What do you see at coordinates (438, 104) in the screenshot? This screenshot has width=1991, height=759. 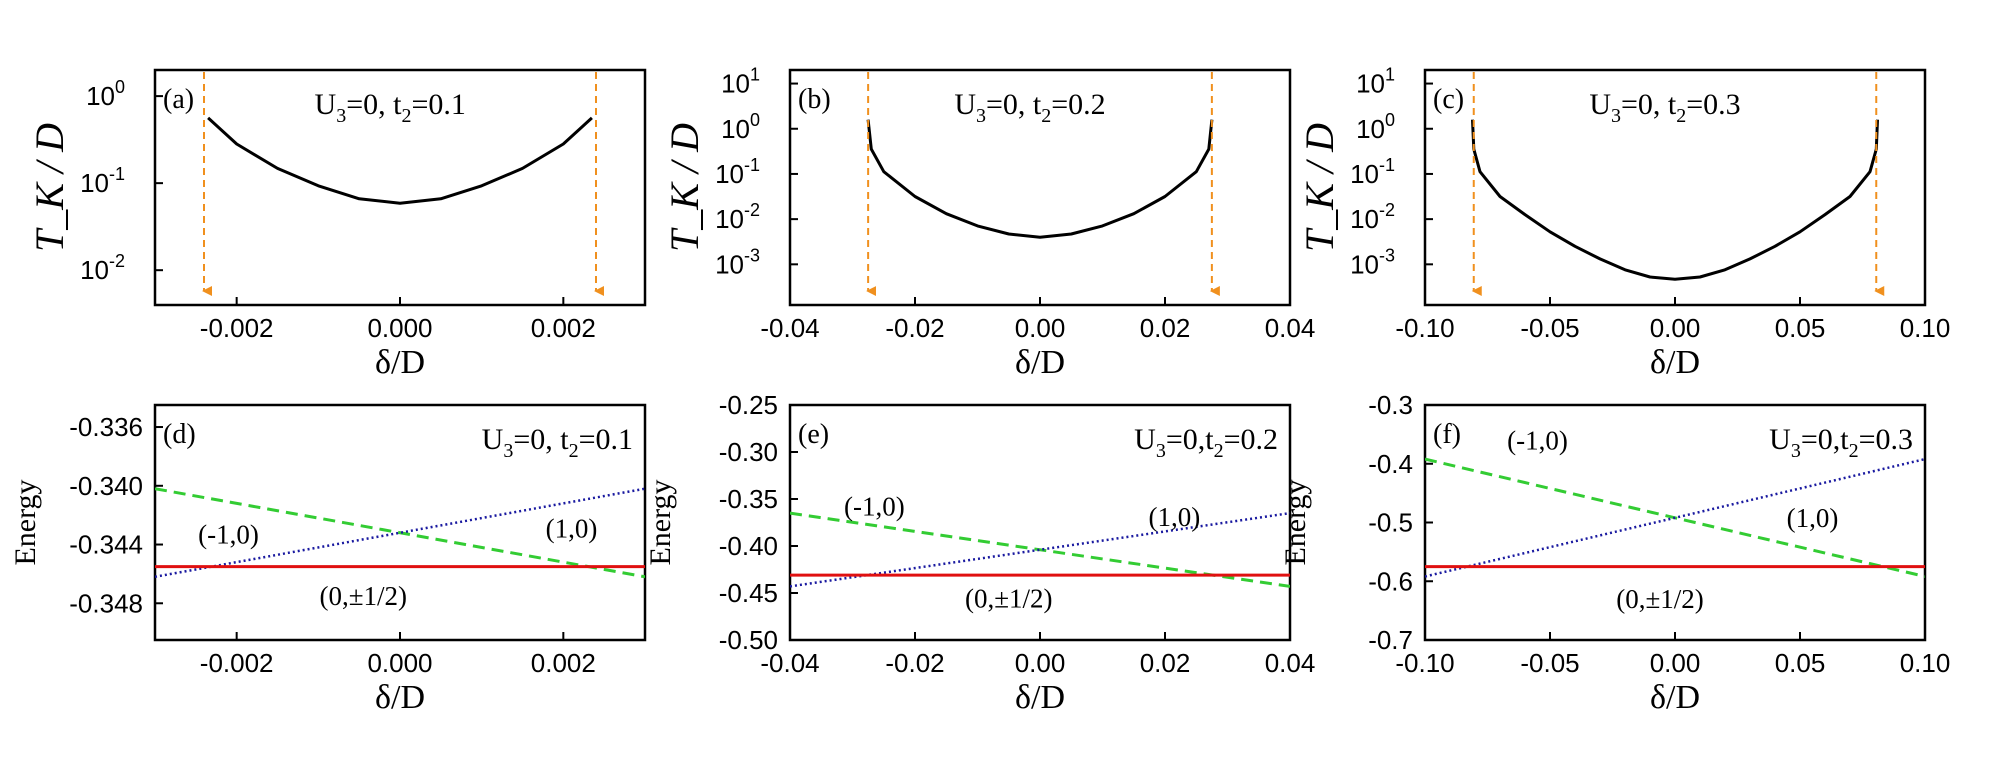 I see `annotation-tail: =0.1` at bounding box center [438, 104].